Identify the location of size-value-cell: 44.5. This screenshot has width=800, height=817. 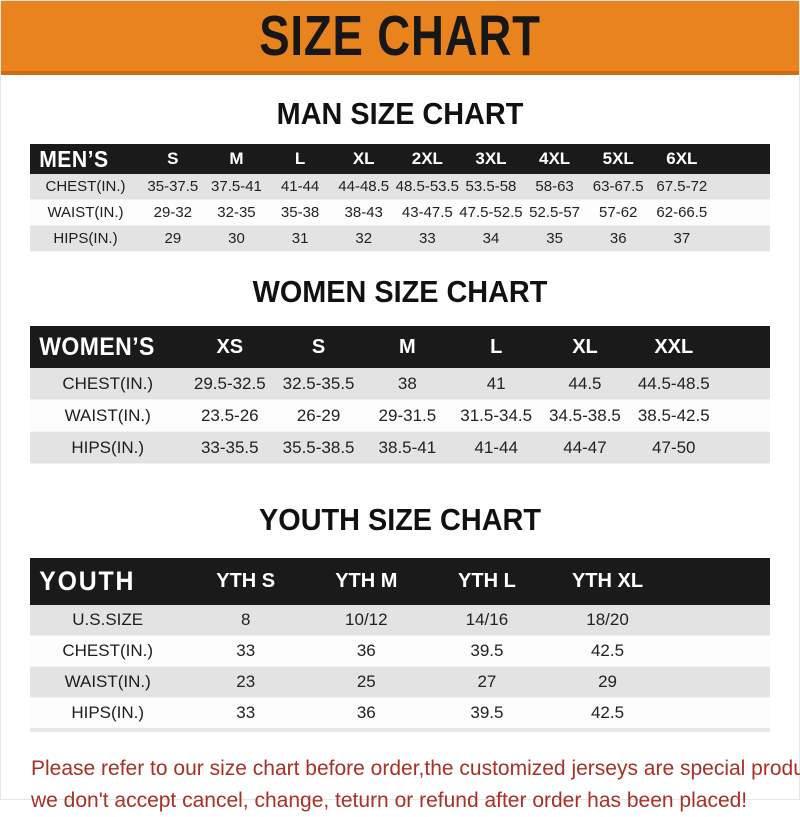
(585, 384).